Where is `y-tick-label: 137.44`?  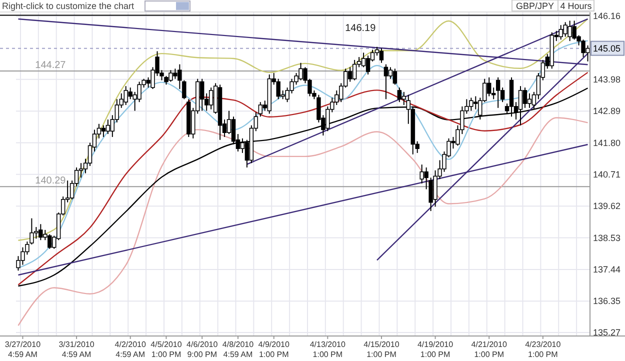
y-tick-label: 137.44 is located at coordinates (607, 269).